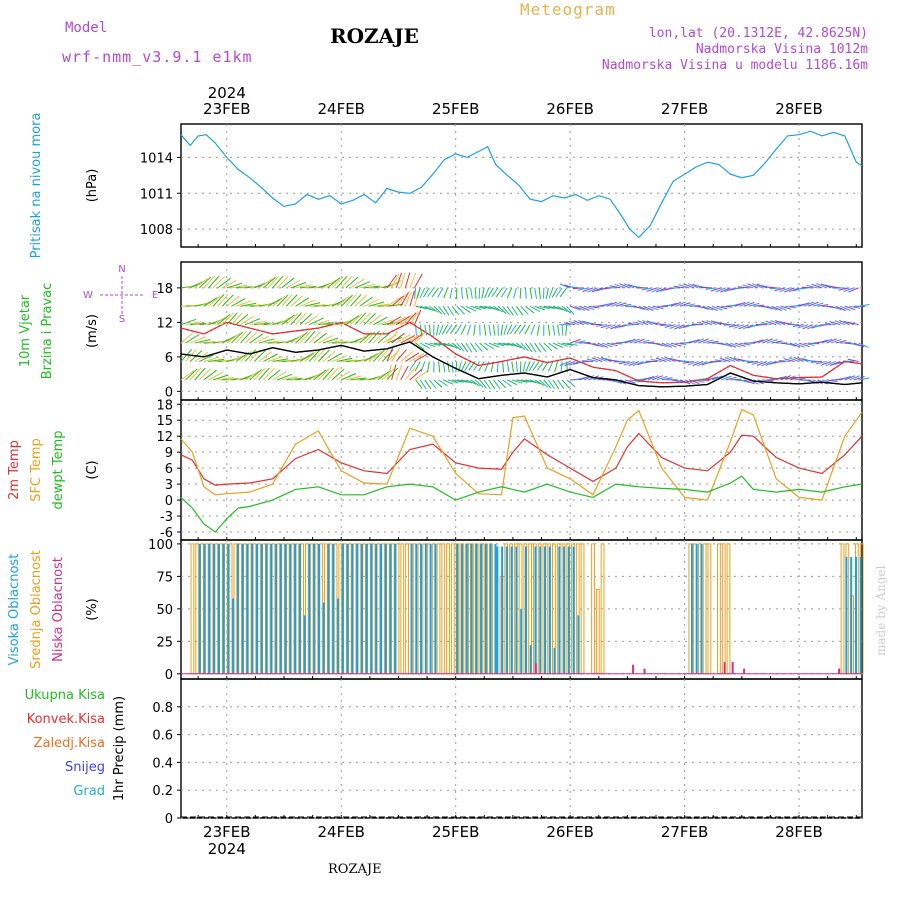 Image resolution: width=900 pixels, height=900 pixels. I want to click on cloud-bar-low, so click(839, 671).